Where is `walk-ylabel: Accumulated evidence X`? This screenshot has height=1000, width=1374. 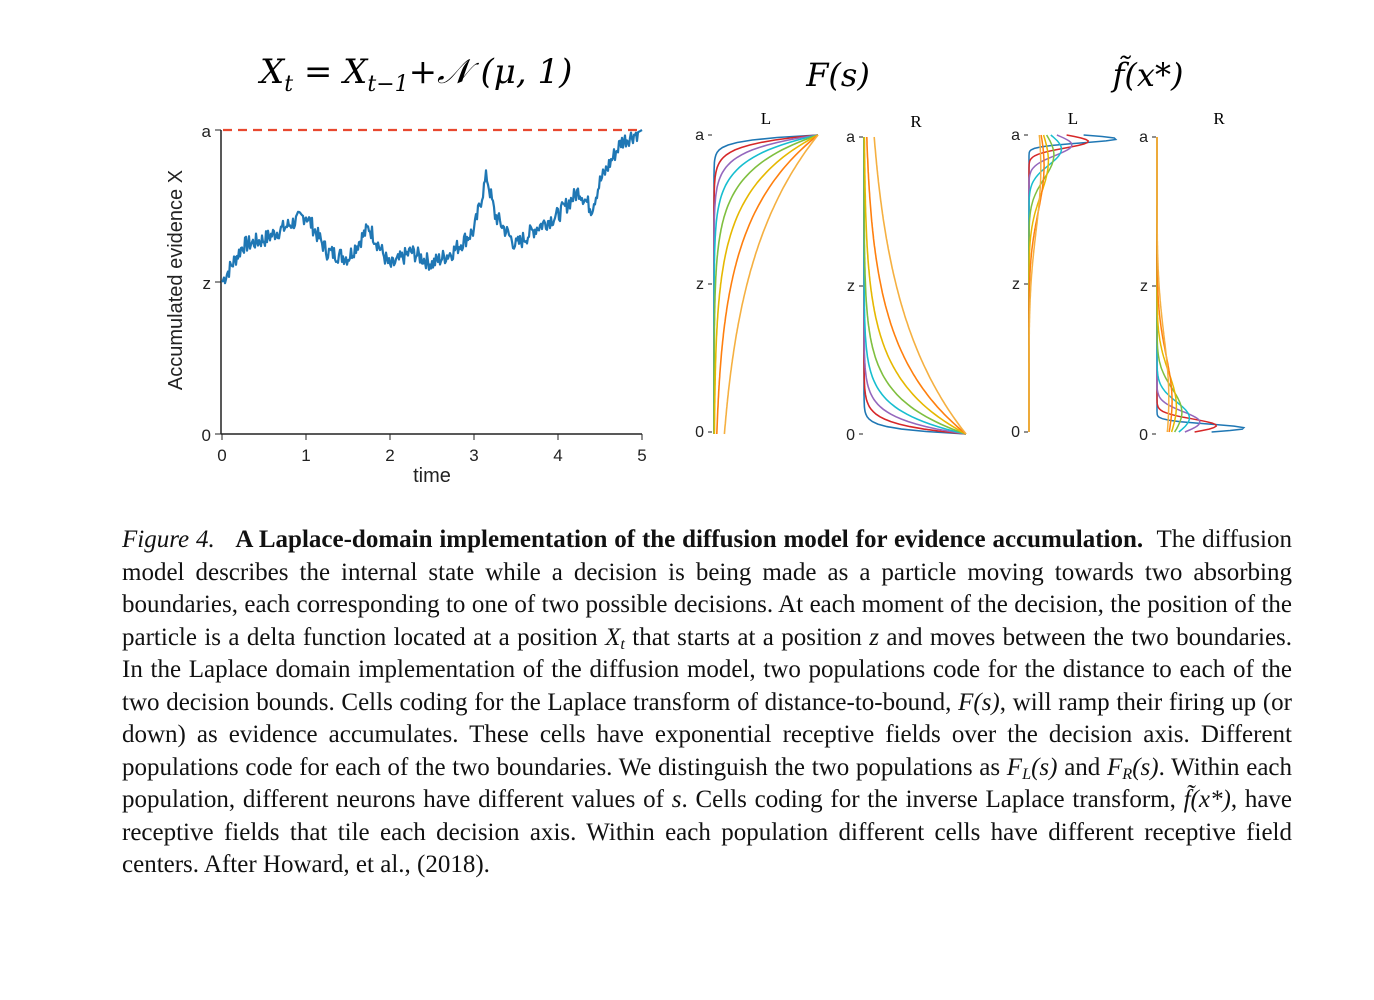 walk-ylabel: Accumulated evidence X is located at coordinates (176, 280).